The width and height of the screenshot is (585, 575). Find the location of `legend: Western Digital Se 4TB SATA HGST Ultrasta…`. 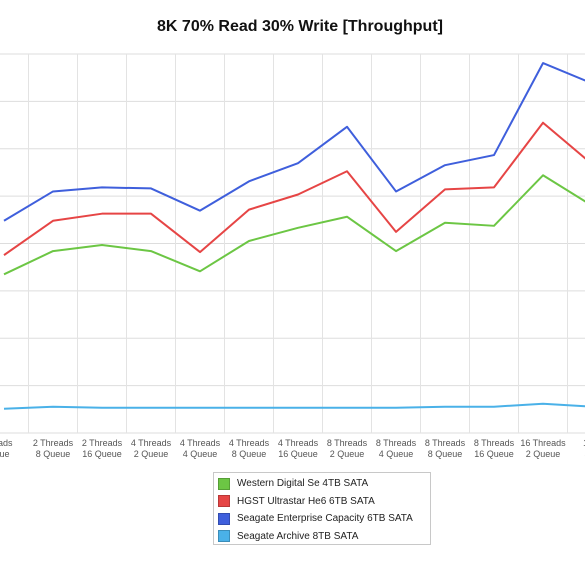

legend: Western Digital Se 4TB SATA HGST Ultrasta… is located at coordinates (322, 508).